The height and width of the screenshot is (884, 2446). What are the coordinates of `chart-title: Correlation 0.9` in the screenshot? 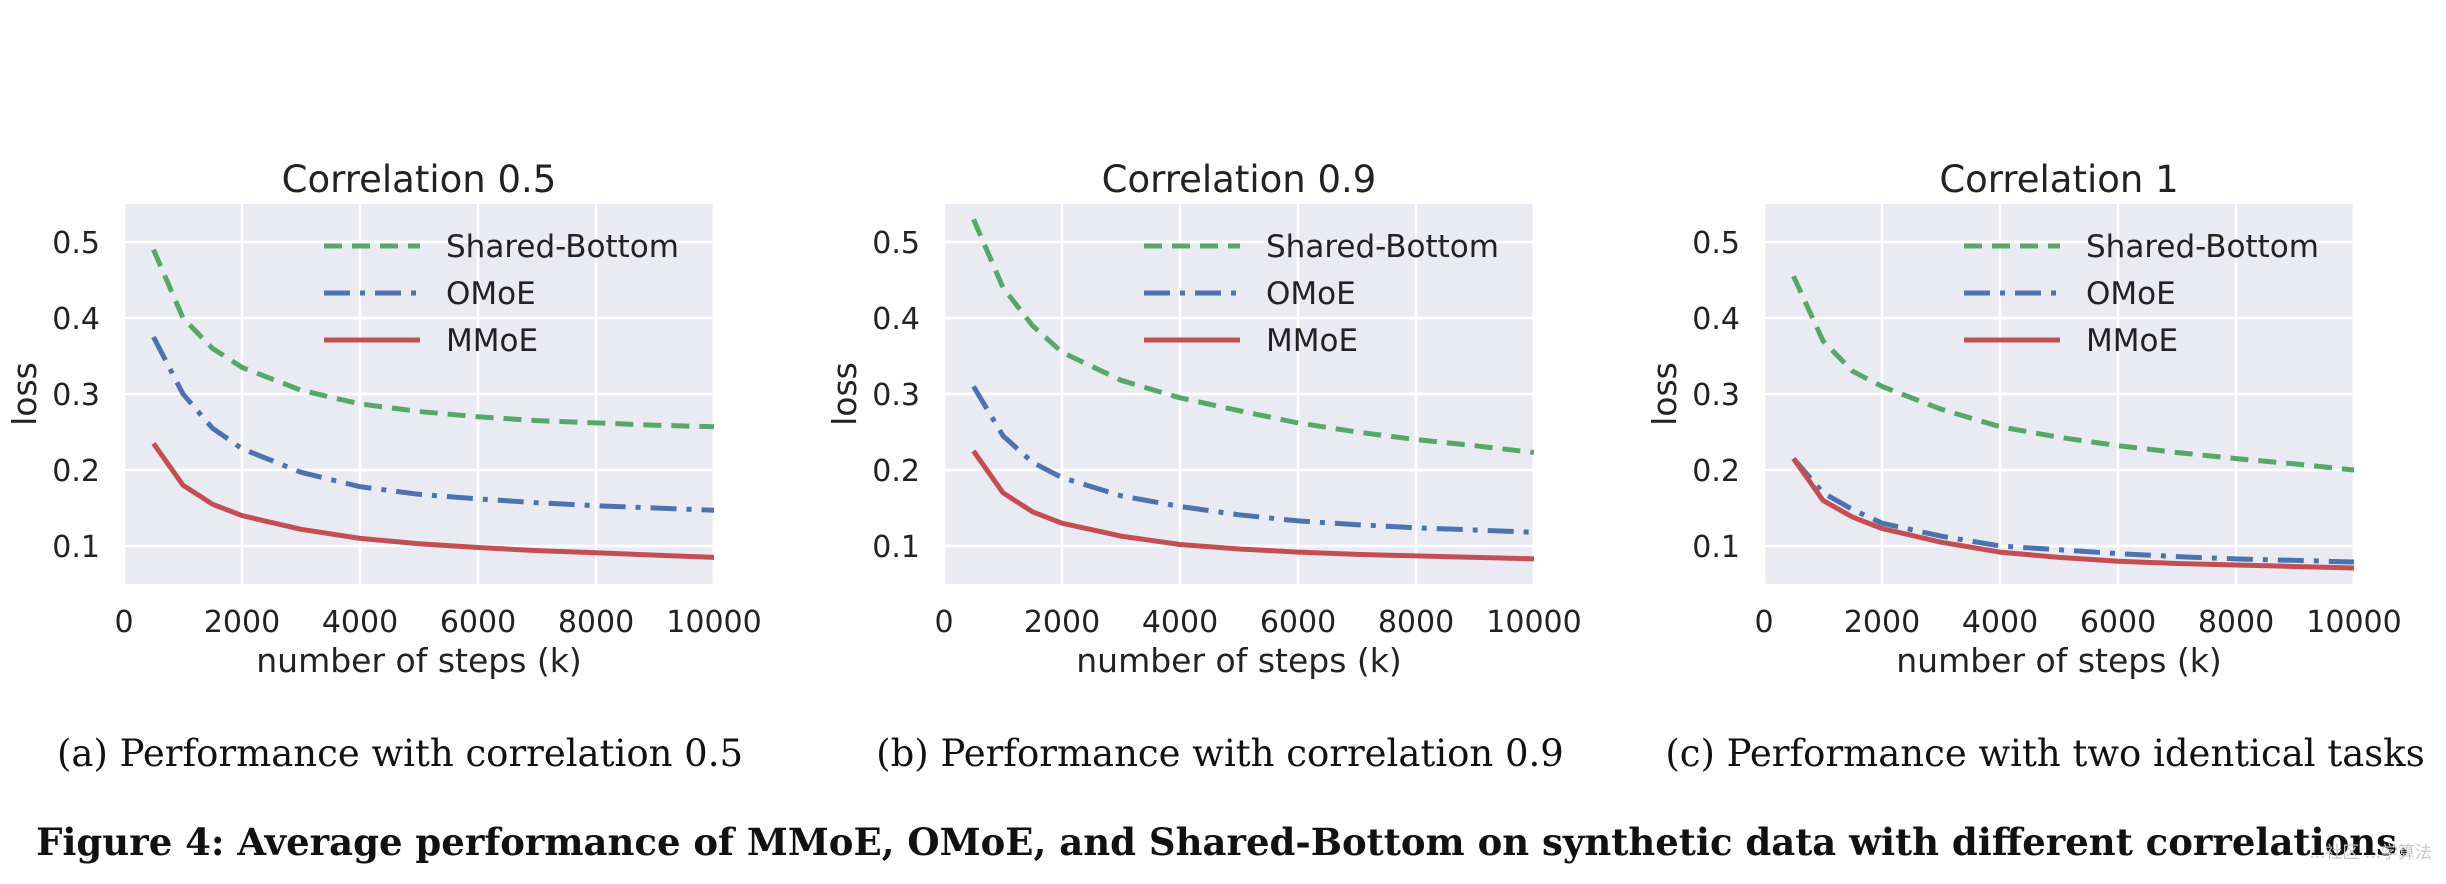 It's located at (1239, 179).